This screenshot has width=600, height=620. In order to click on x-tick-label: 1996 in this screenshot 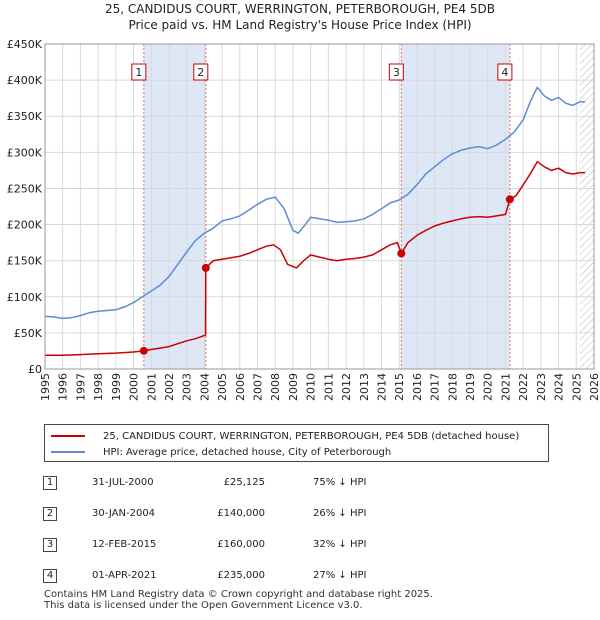, I will do `click(63, 387)`.